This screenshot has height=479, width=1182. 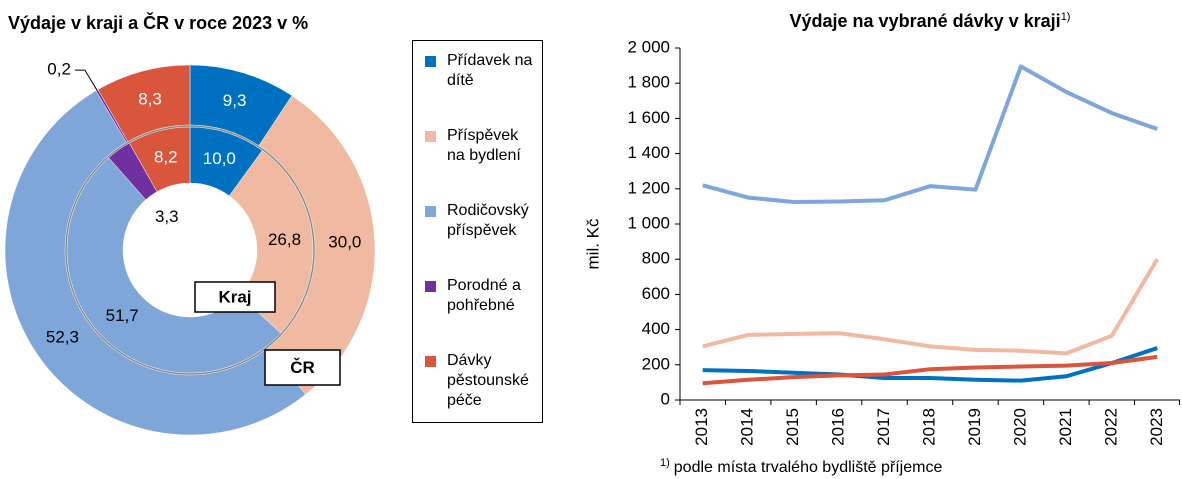 I want to click on footnote-marker: 1), so click(x=665, y=463).